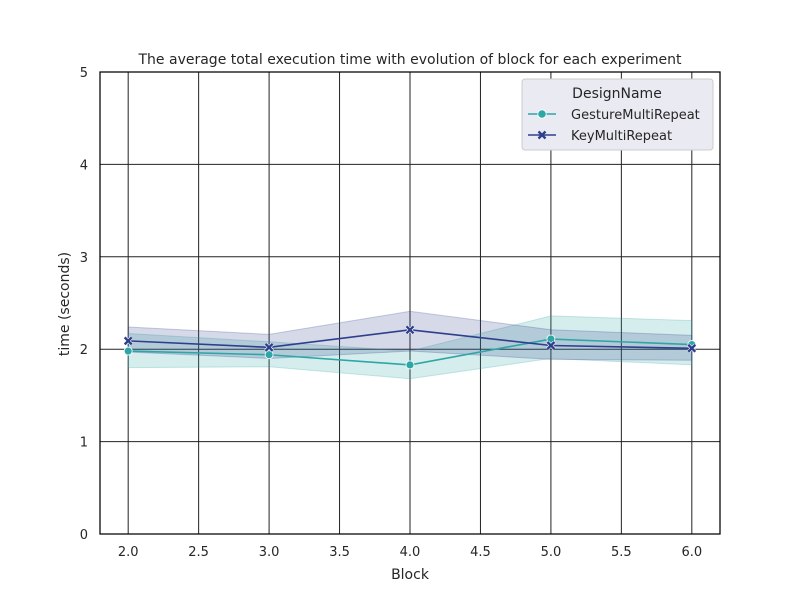 The height and width of the screenshot is (600, 800). I want to click on x-axis-ticks: 2.0 2.5 3.0 3.5 4.0 4.5 5.0 5.5 6.0, so click(410, 552).